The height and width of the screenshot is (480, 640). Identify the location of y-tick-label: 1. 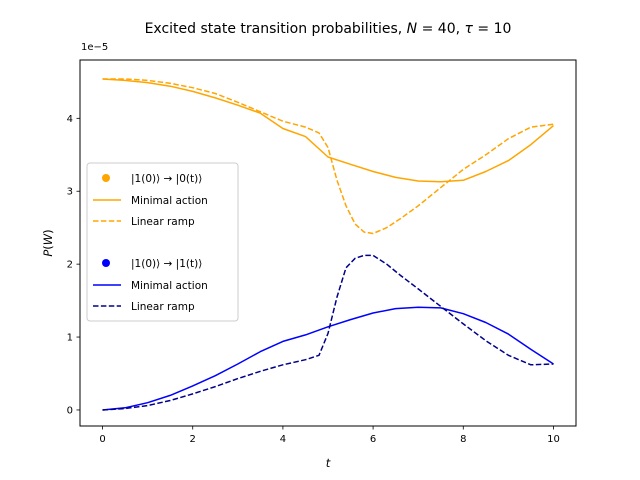
(70, 338).